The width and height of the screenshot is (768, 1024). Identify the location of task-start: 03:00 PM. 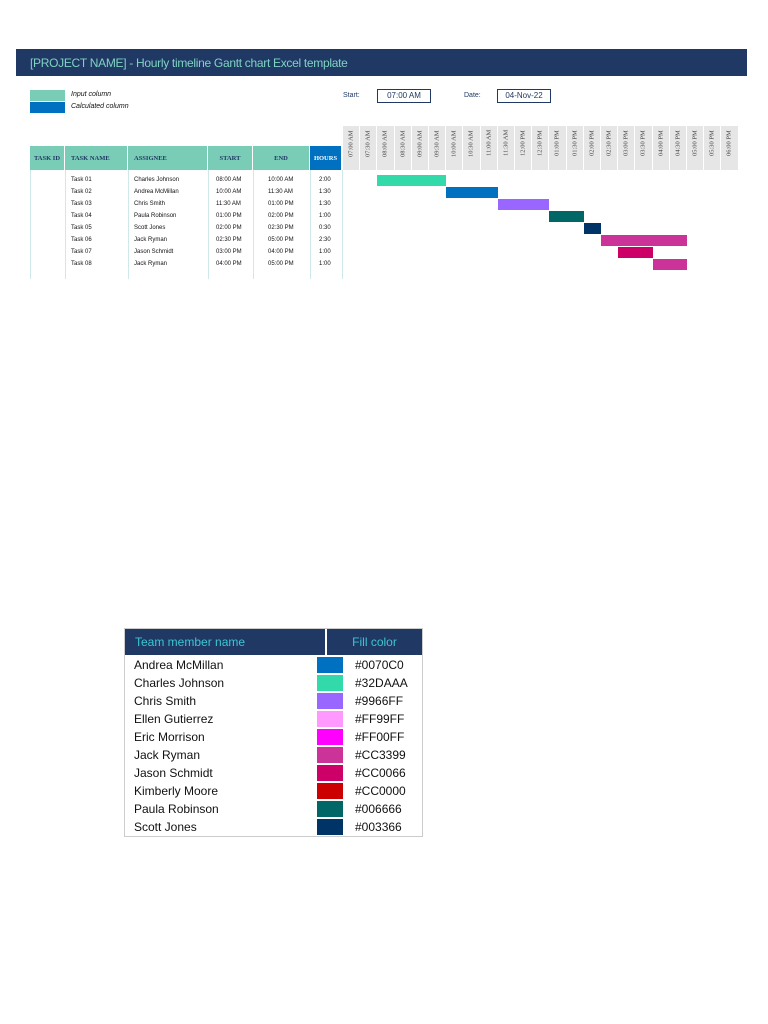
(229, 252).